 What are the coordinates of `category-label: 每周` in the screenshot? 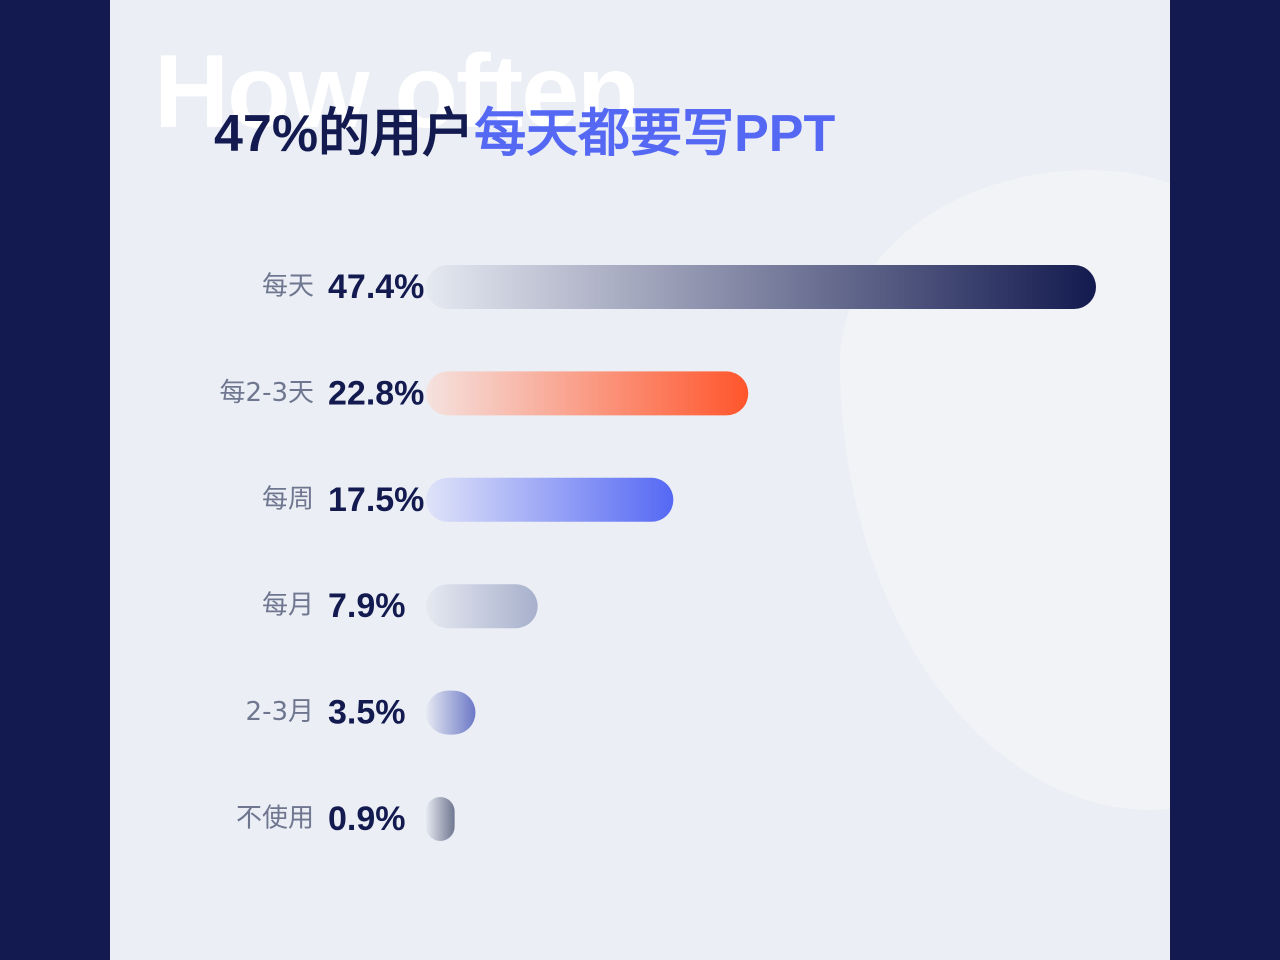 It's located at (288, 499).